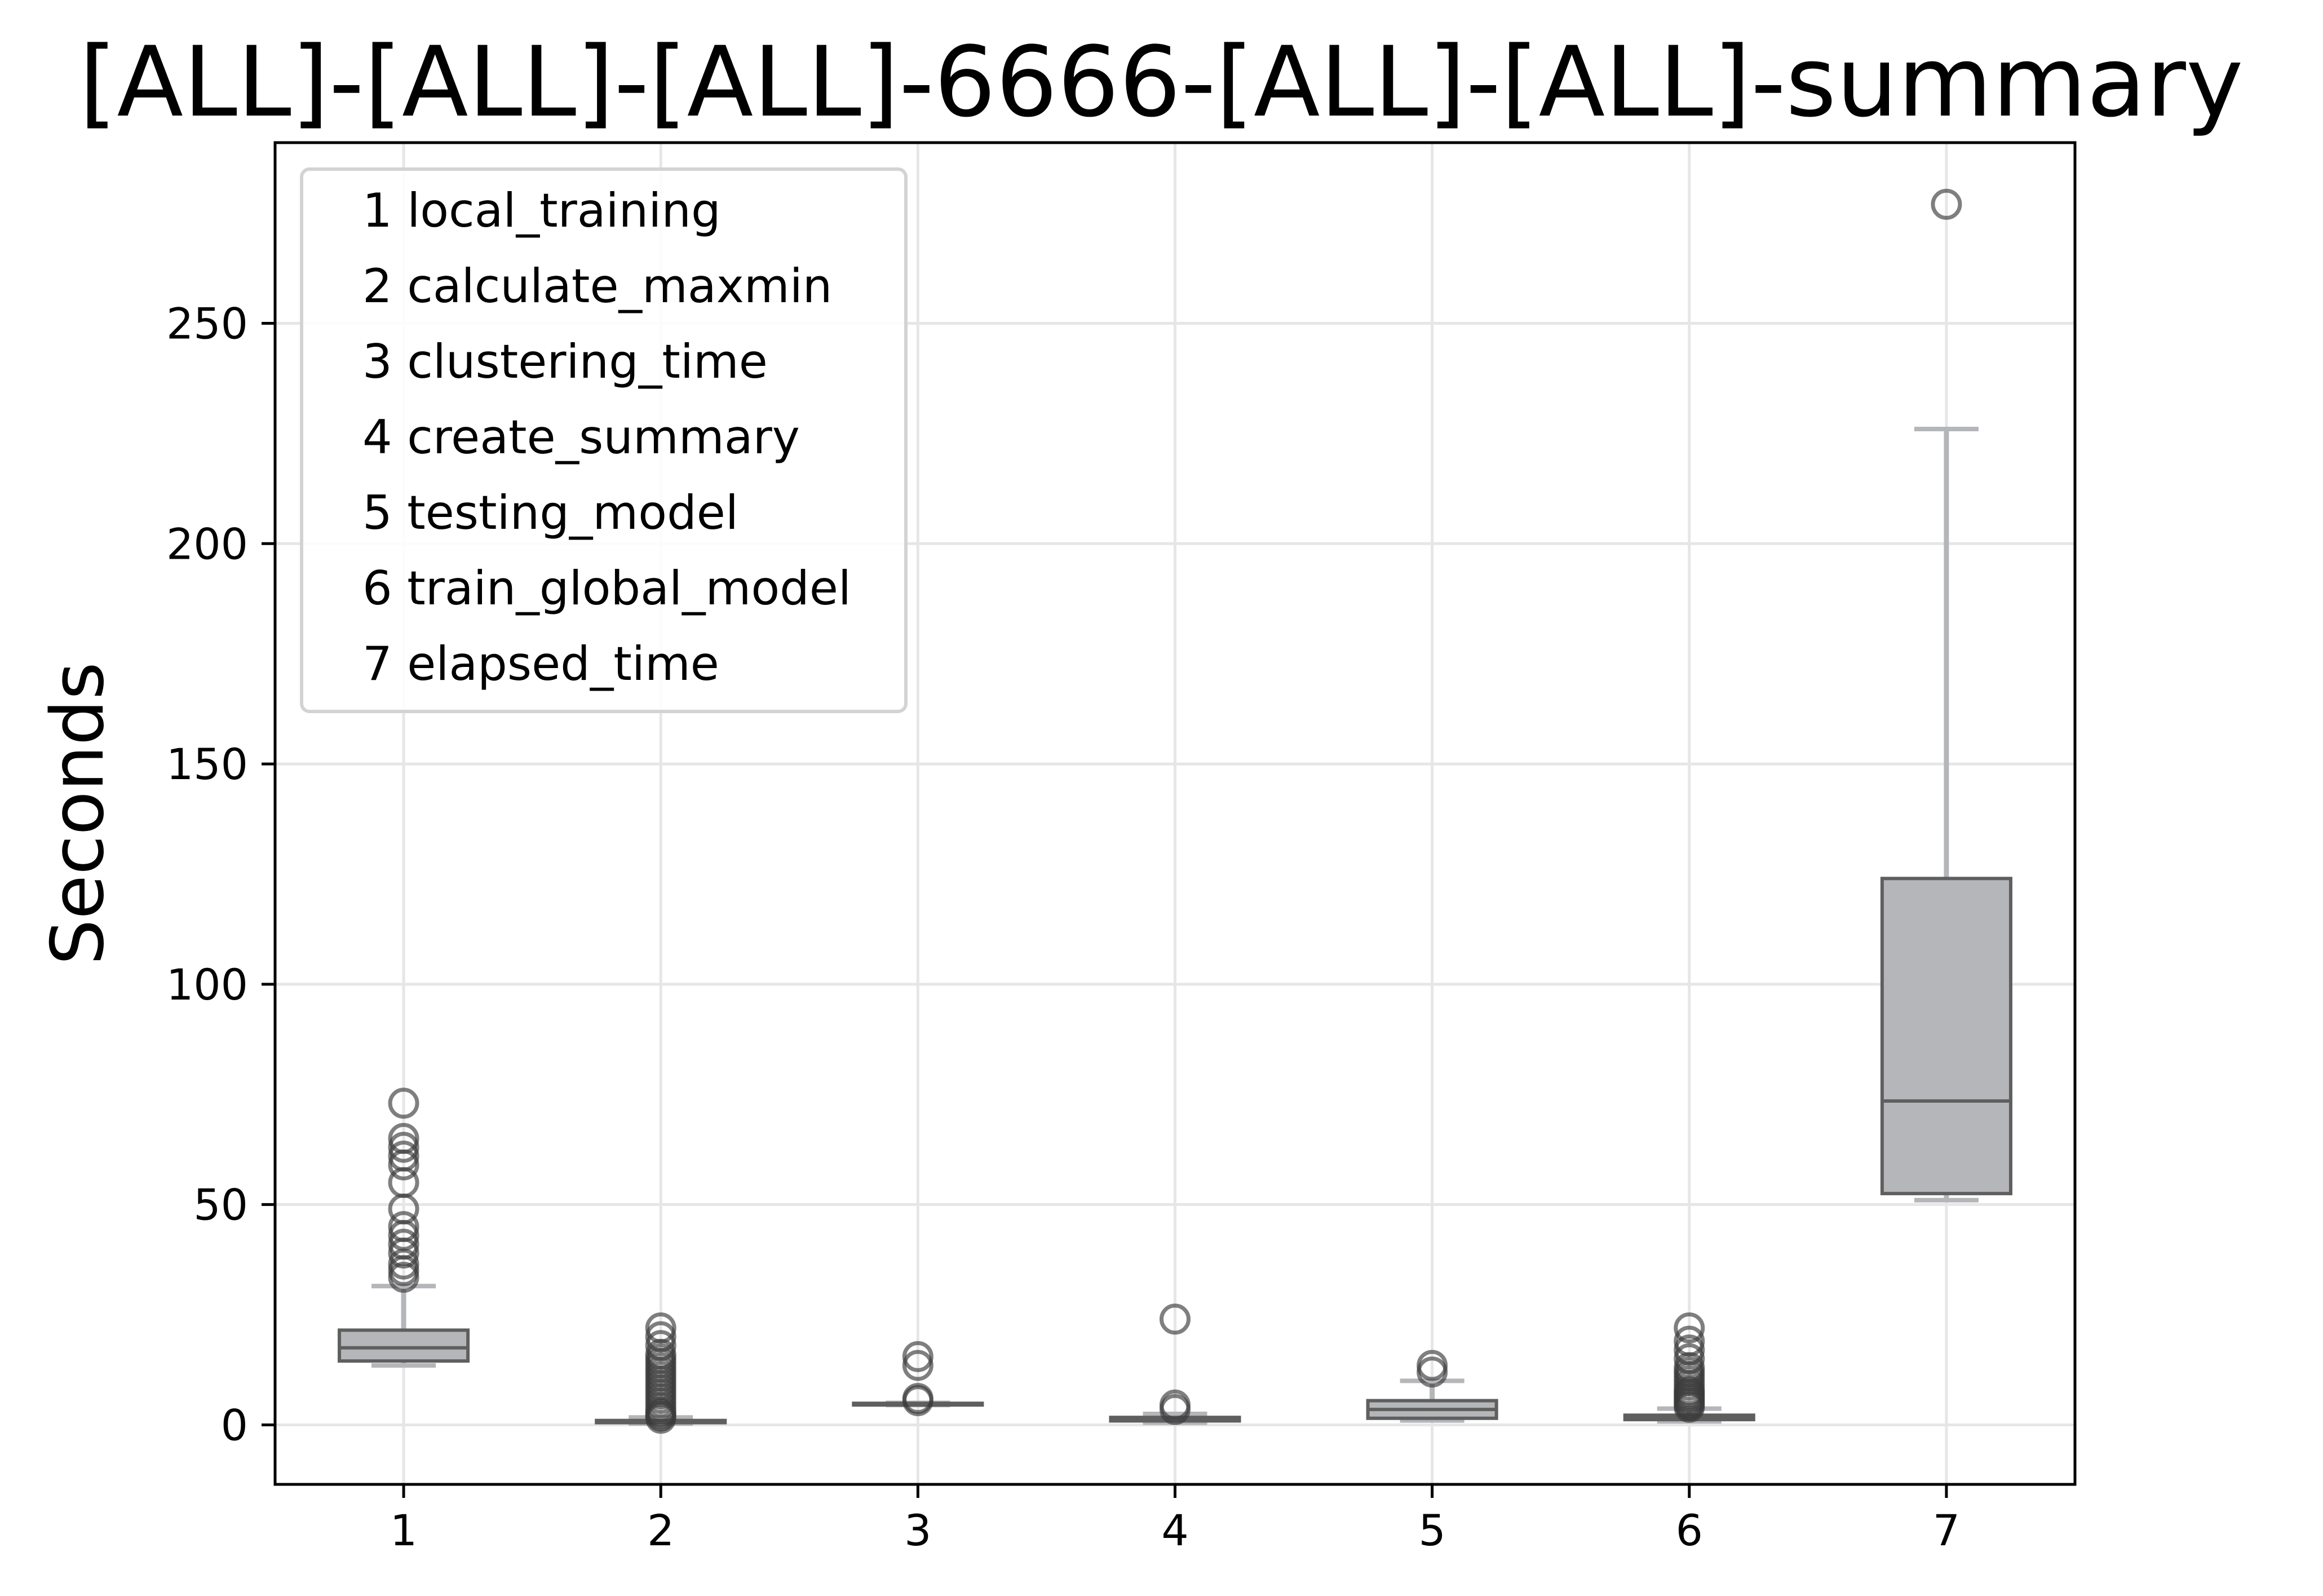 The image size is (2323, 1596). Describe the element at coordinates (1175, 1530) in the screenshot. I see `x-tick-label: 4` at that location.